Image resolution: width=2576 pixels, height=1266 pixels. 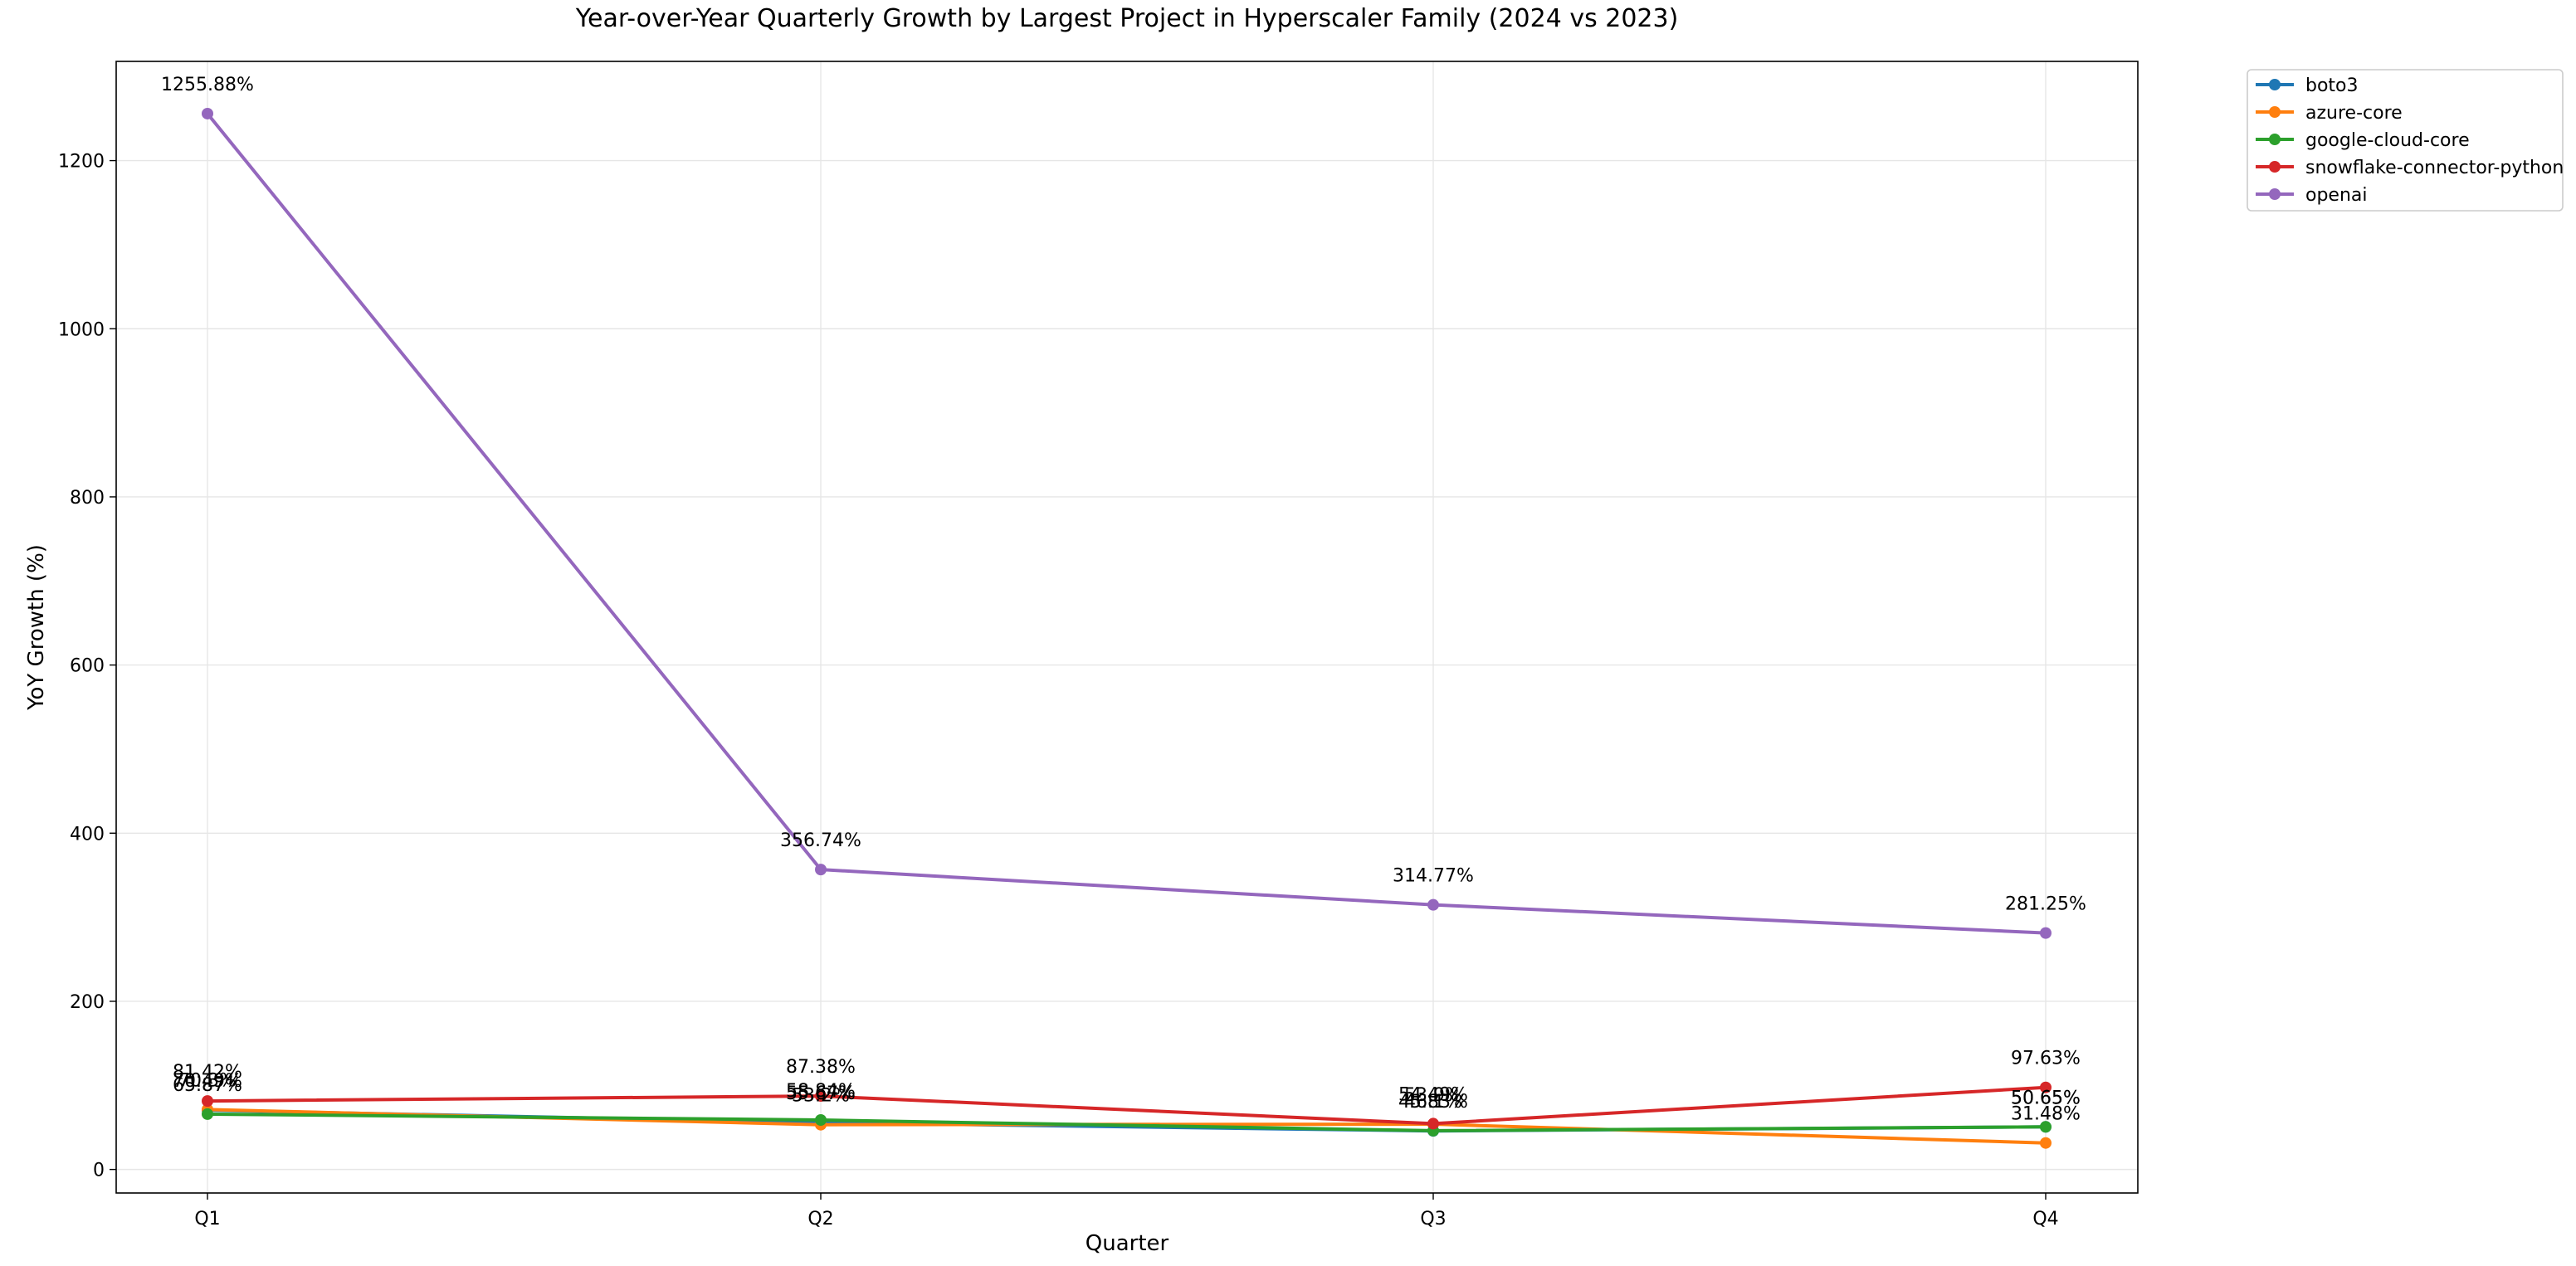 What do you see at coordinates (99, 1171) in the screenshot?
I see `y-tick-label: 0` at bounding box center [99, 1171].